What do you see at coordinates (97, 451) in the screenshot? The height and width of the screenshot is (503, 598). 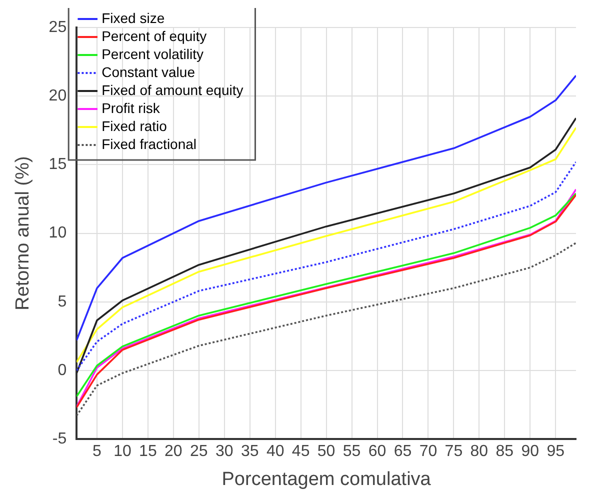 I see `x-tick-label: 5` at bounding box center [97, 451].